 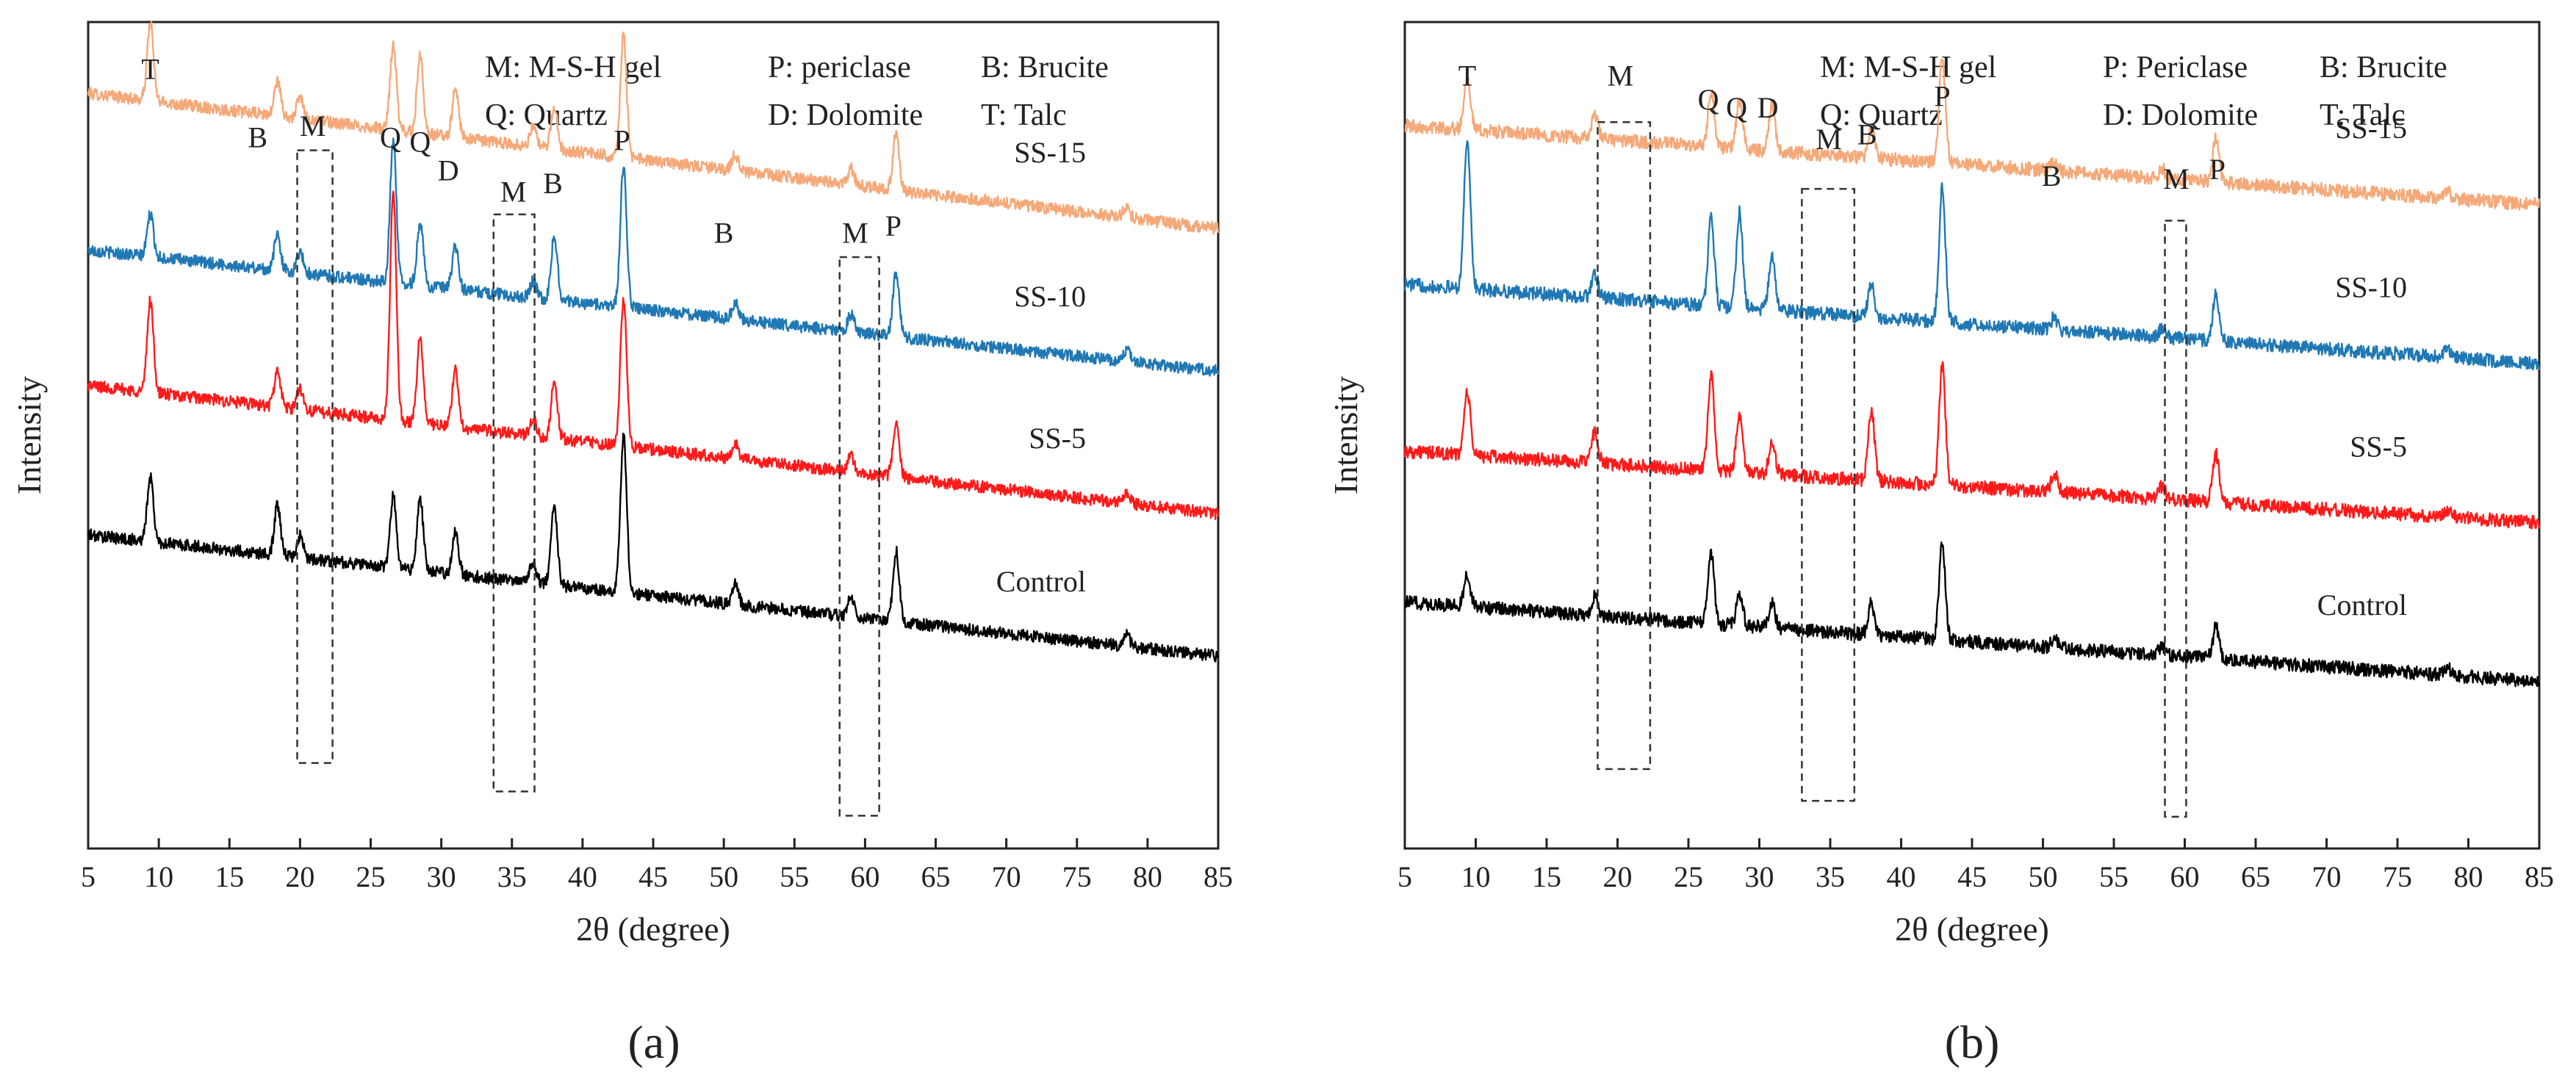 What do you see at coordinates (839, 67) in the screenshot?
I see `legend-entry: P: periclase` at bounding box center [839, 67].